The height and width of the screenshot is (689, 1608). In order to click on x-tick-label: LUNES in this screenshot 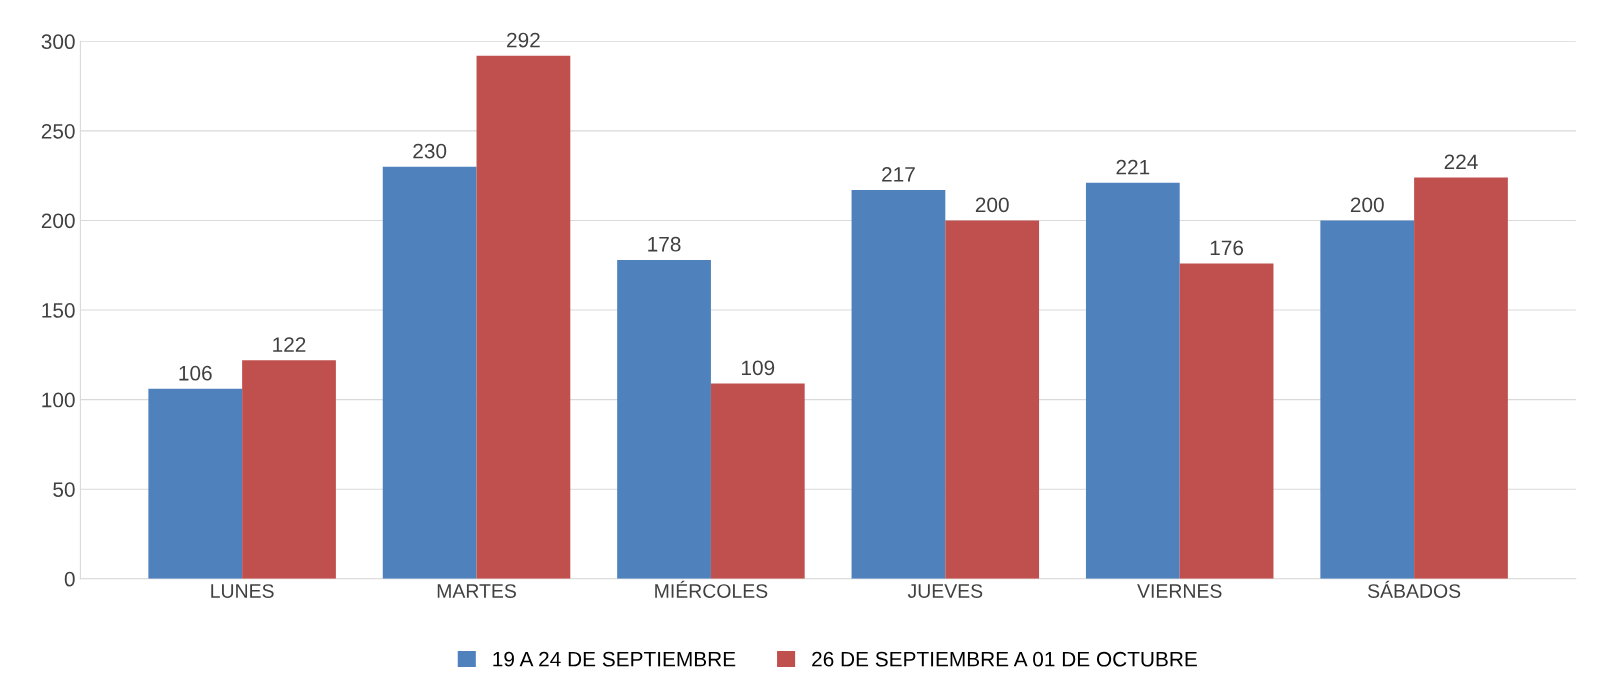, I will do `click(242, 591)`.